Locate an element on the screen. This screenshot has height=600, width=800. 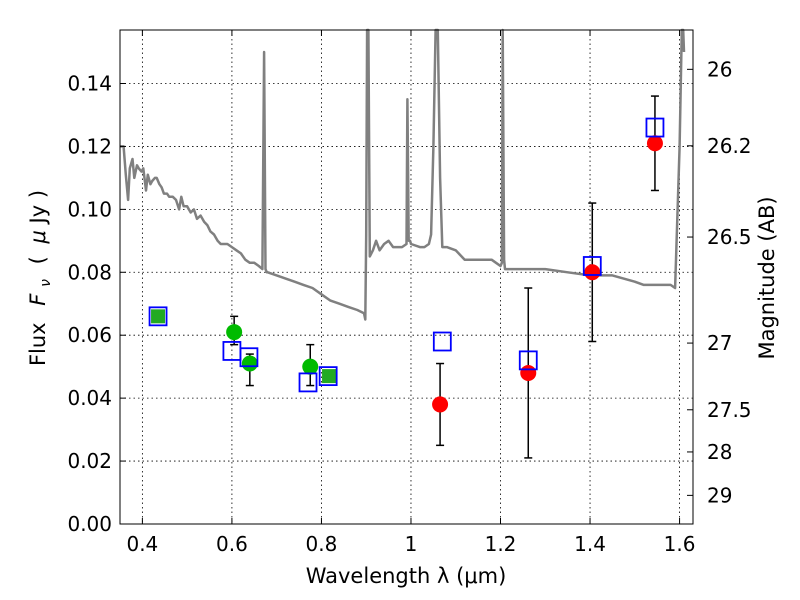
right-tick-label: 28 is located at coordinates (719, 452).